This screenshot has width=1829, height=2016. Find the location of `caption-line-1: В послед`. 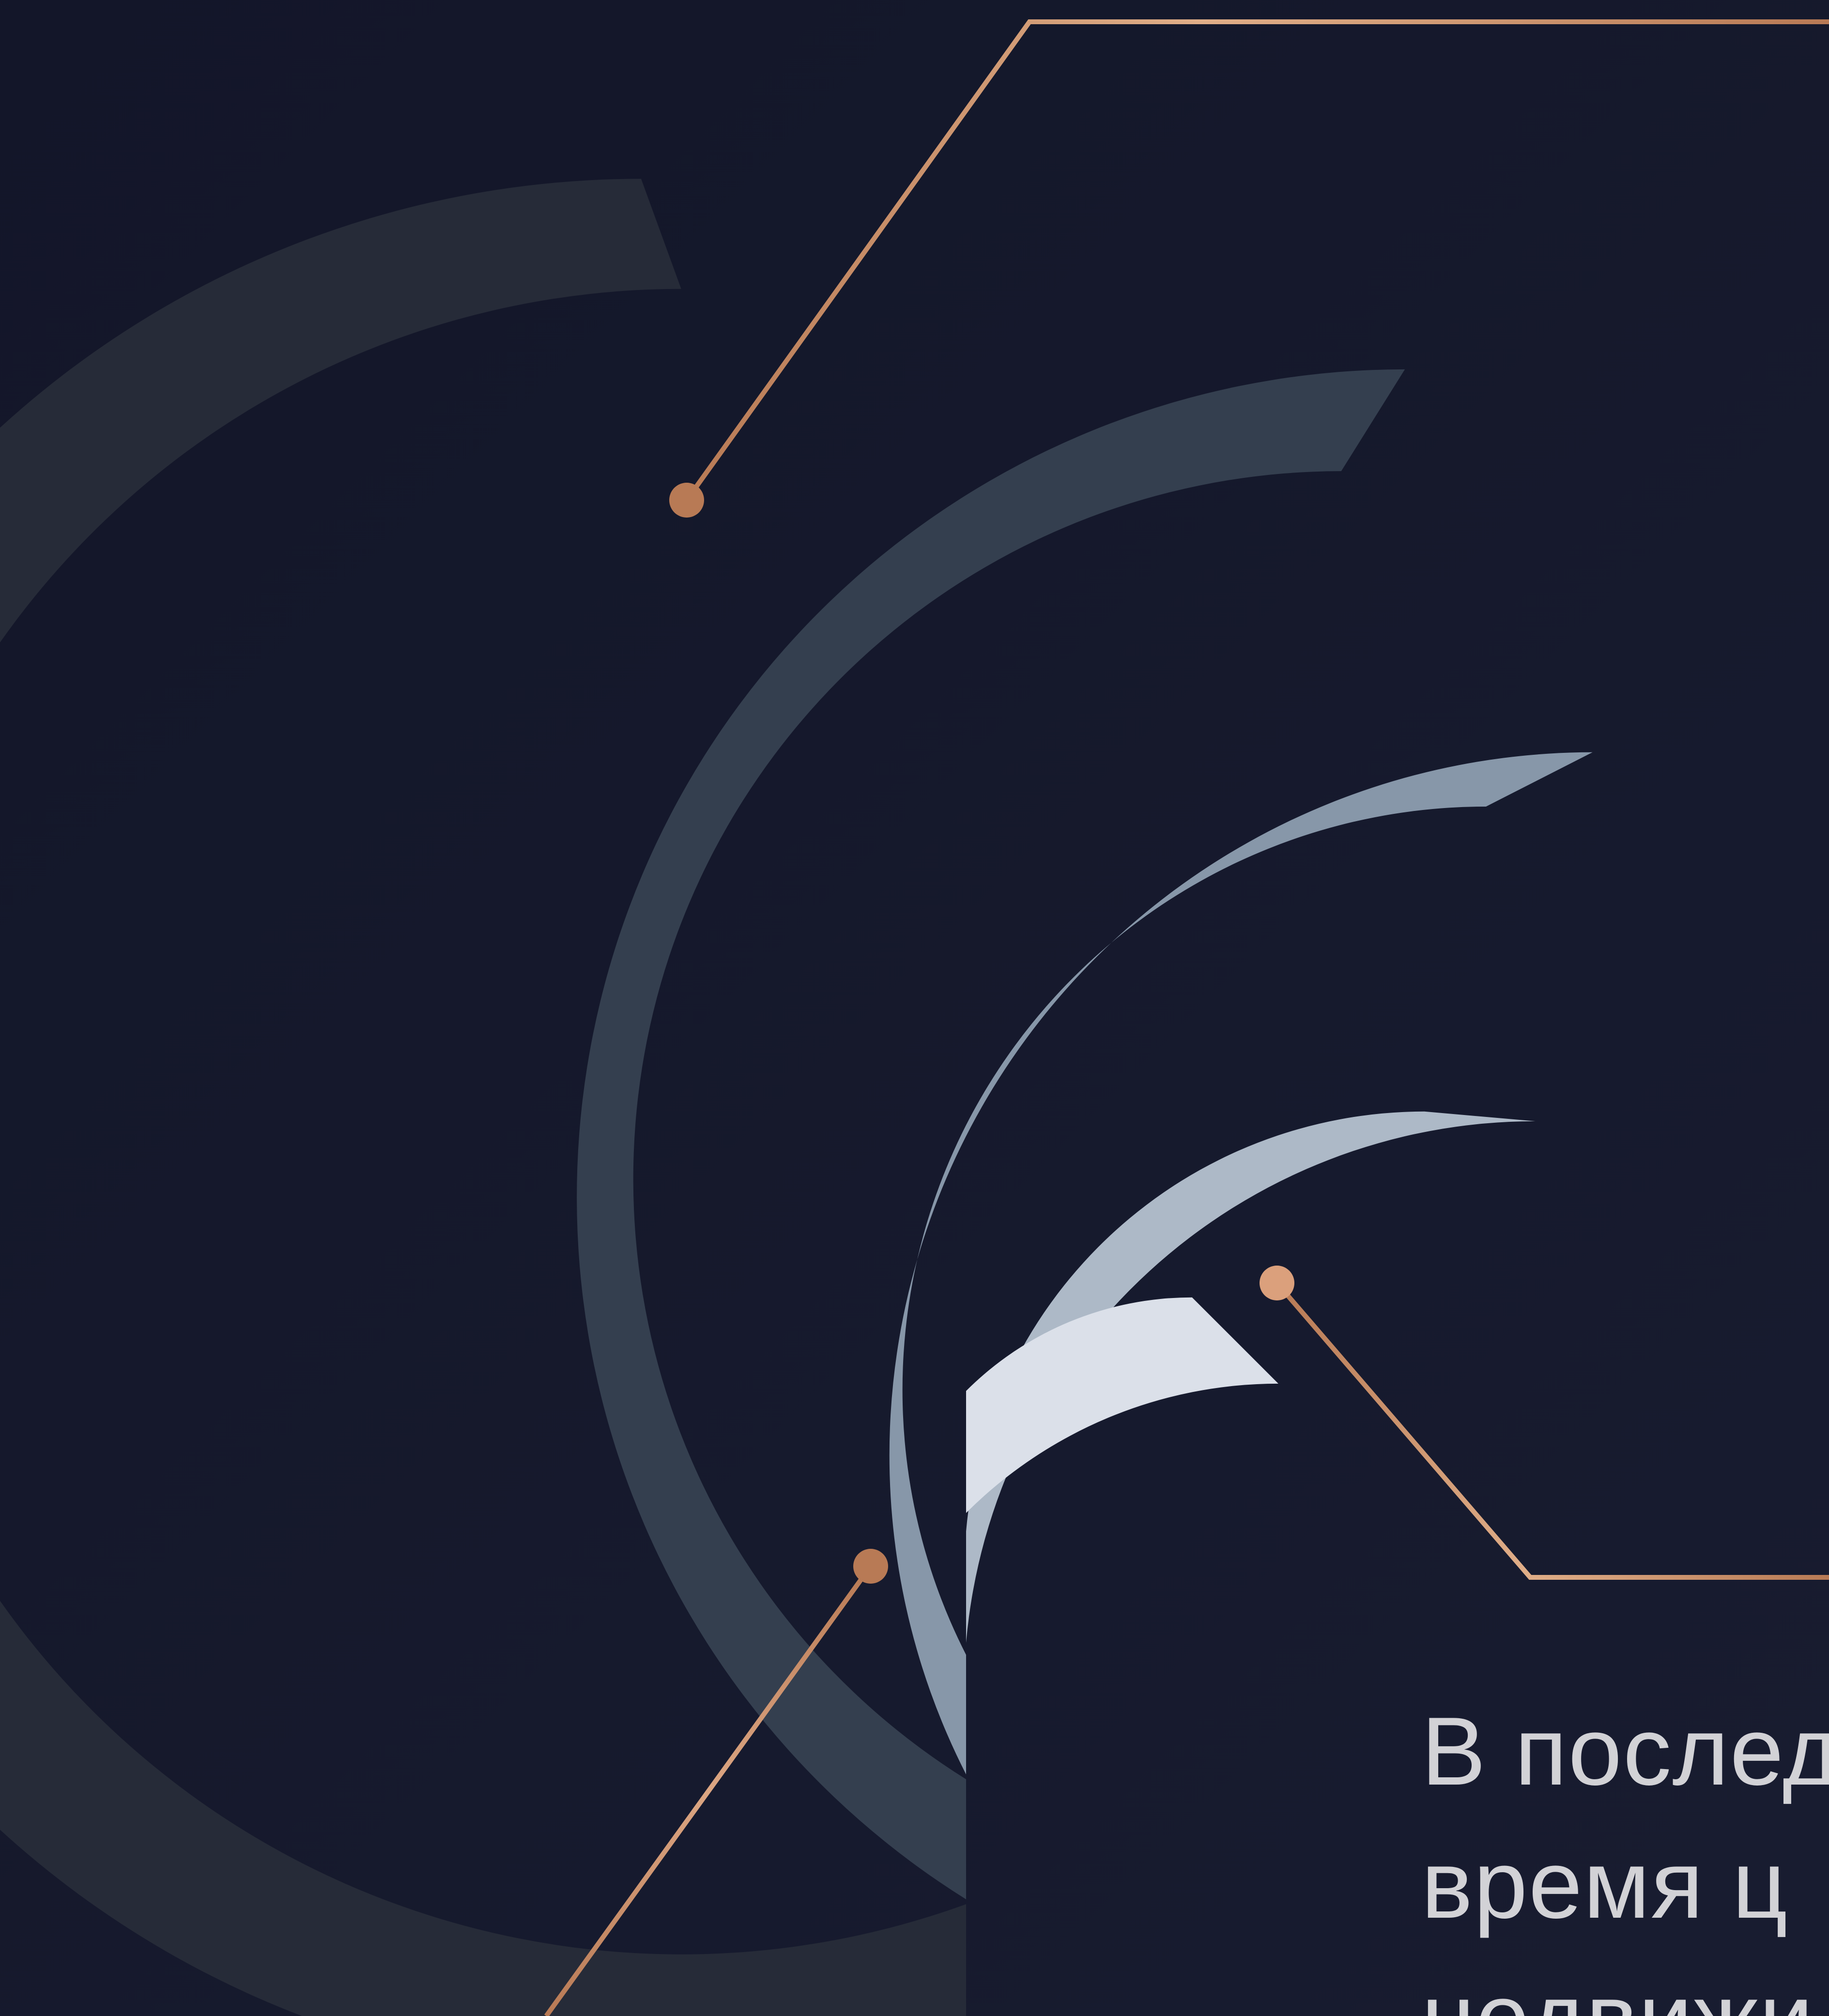

caption-line-1: В послед is located at coordinates (1625, 1751).